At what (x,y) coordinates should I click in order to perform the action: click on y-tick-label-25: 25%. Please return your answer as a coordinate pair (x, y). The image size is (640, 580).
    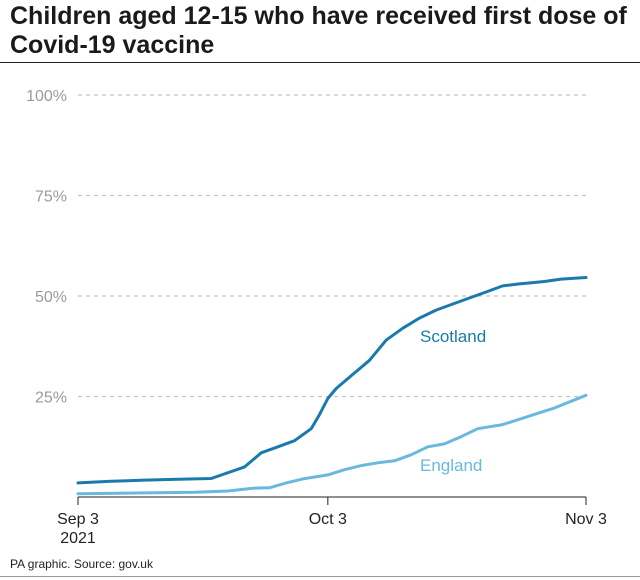
    Looking at the image, I should click on (51, 398).